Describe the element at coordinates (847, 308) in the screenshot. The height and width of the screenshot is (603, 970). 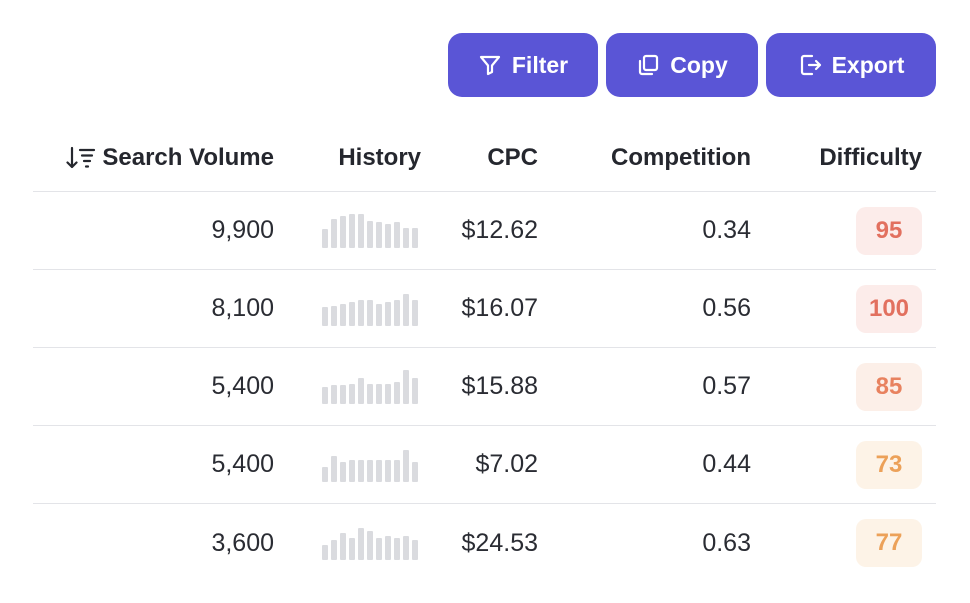
I see `difficulty-cell: 100` at that location.